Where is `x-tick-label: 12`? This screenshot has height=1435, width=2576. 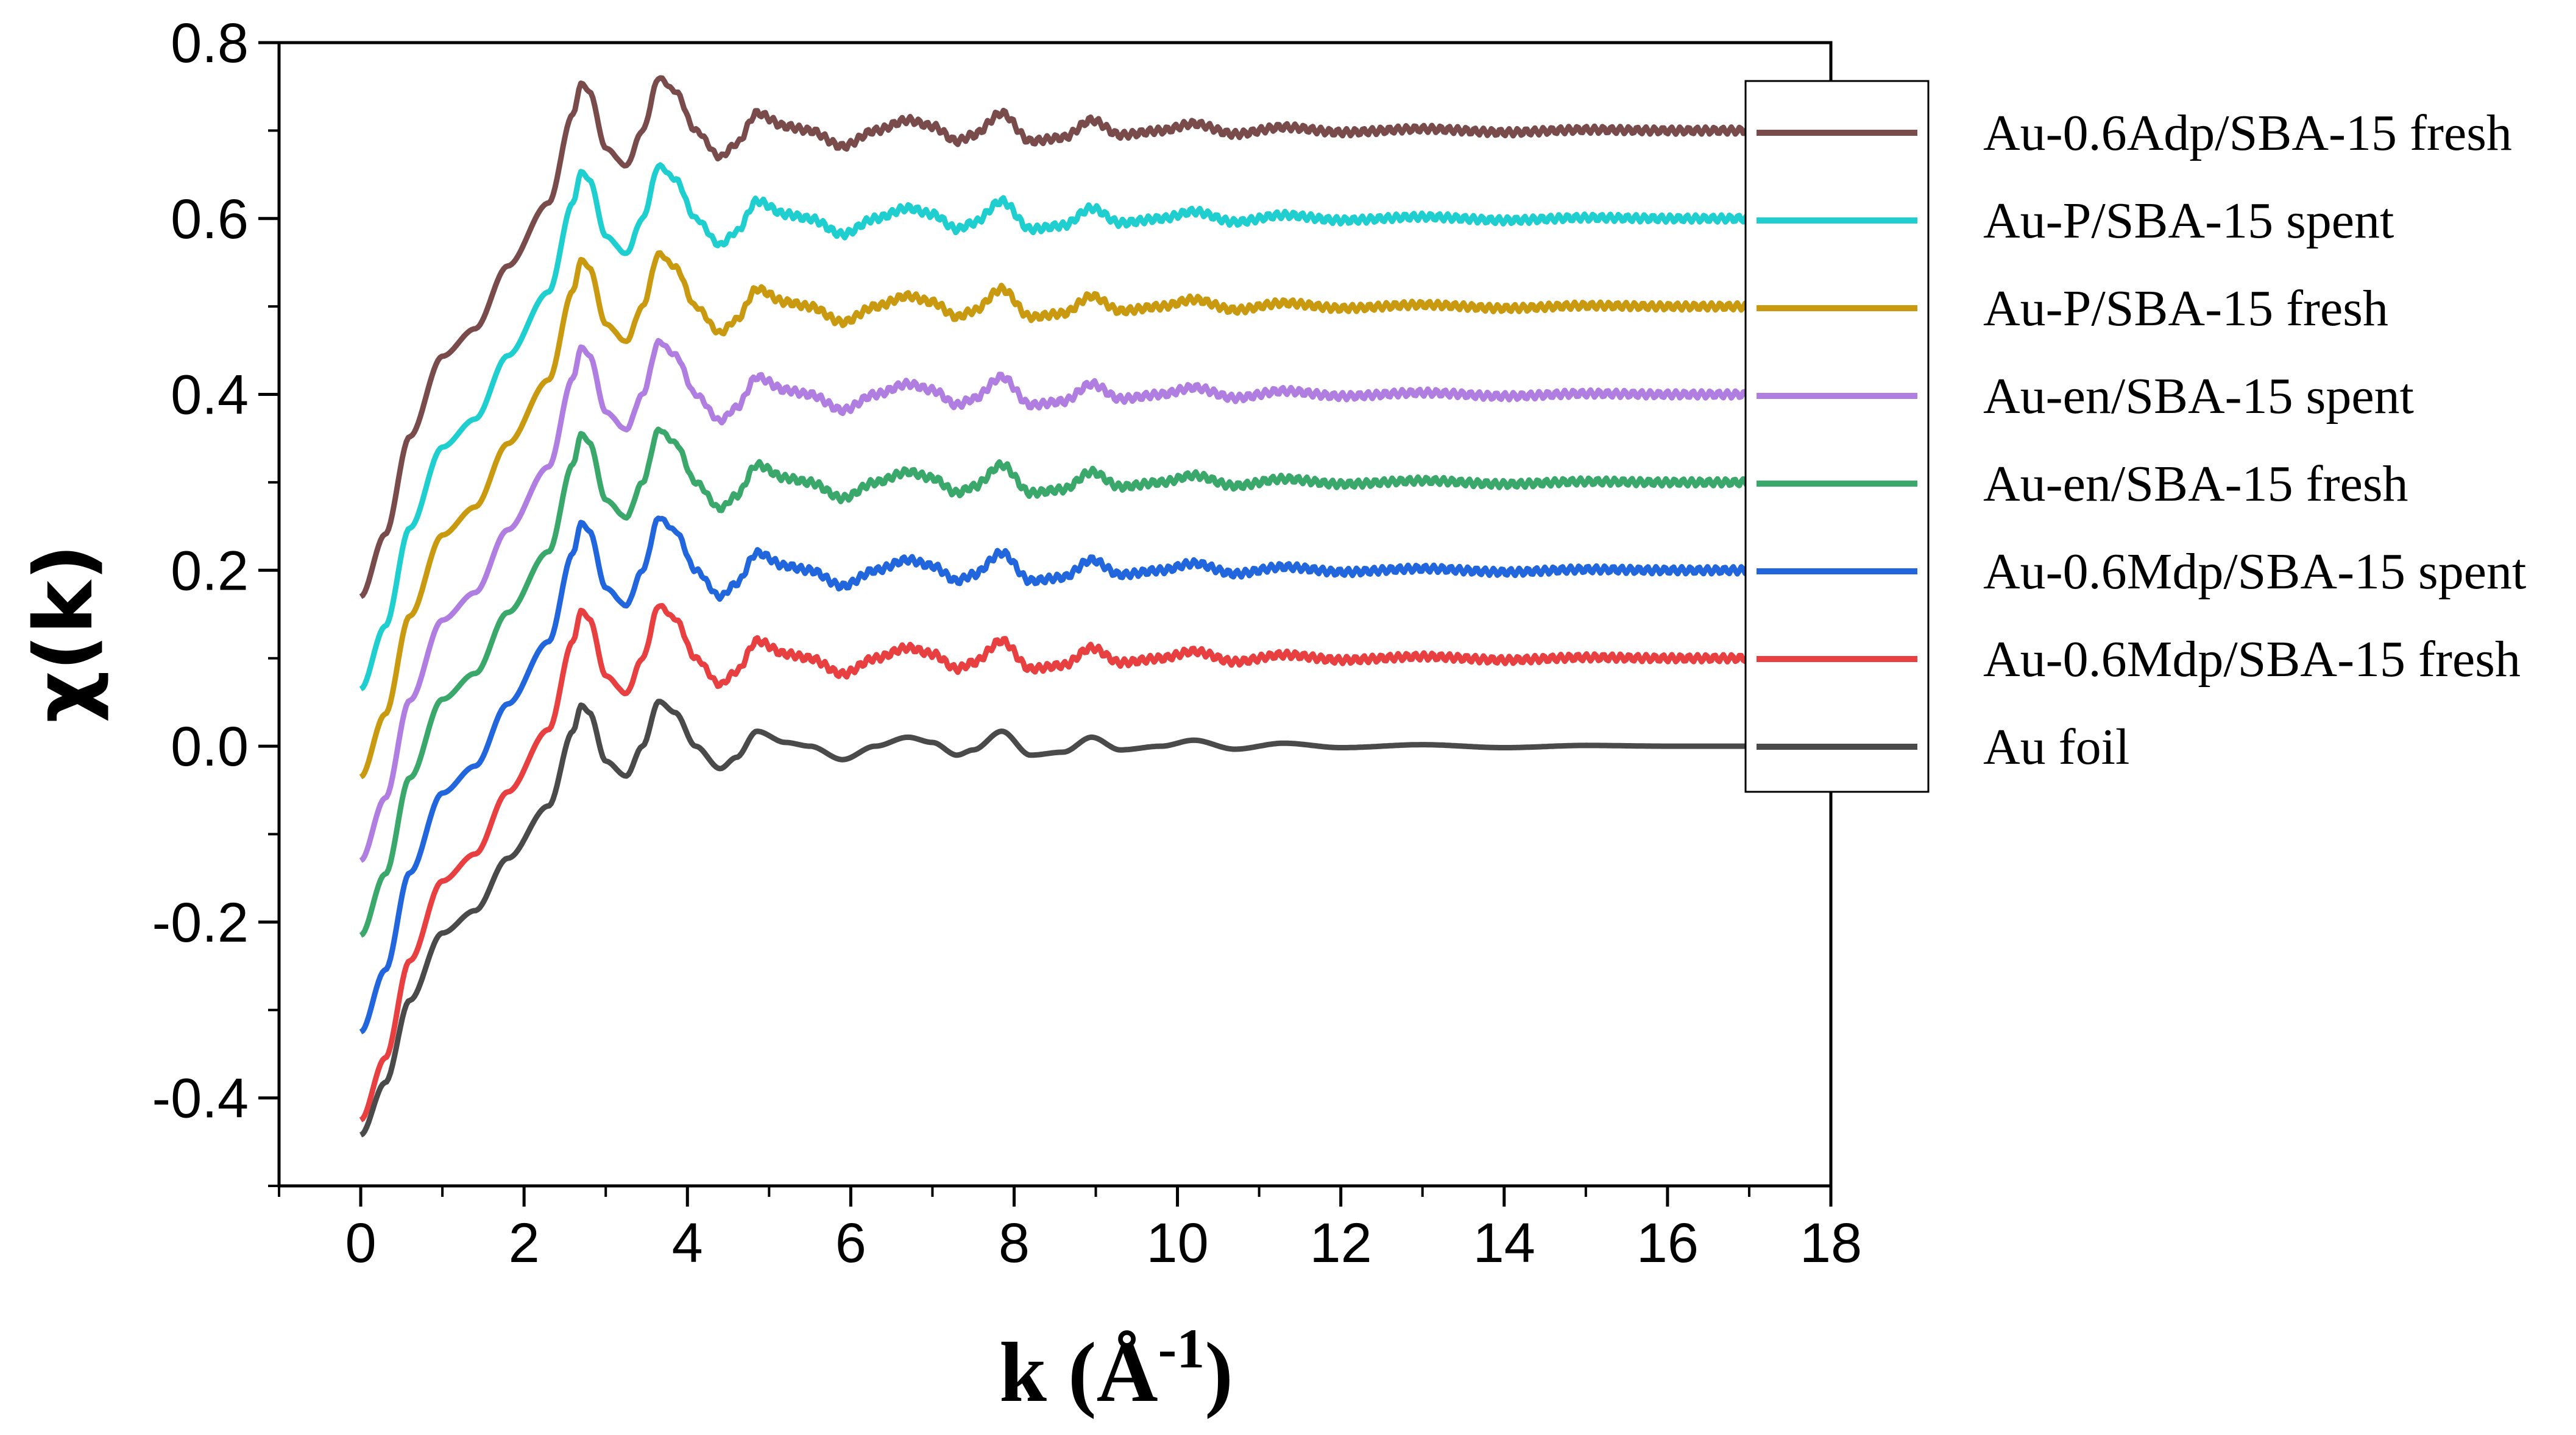 x-tick-label: 12 is located at coordinates (1341, 1243).